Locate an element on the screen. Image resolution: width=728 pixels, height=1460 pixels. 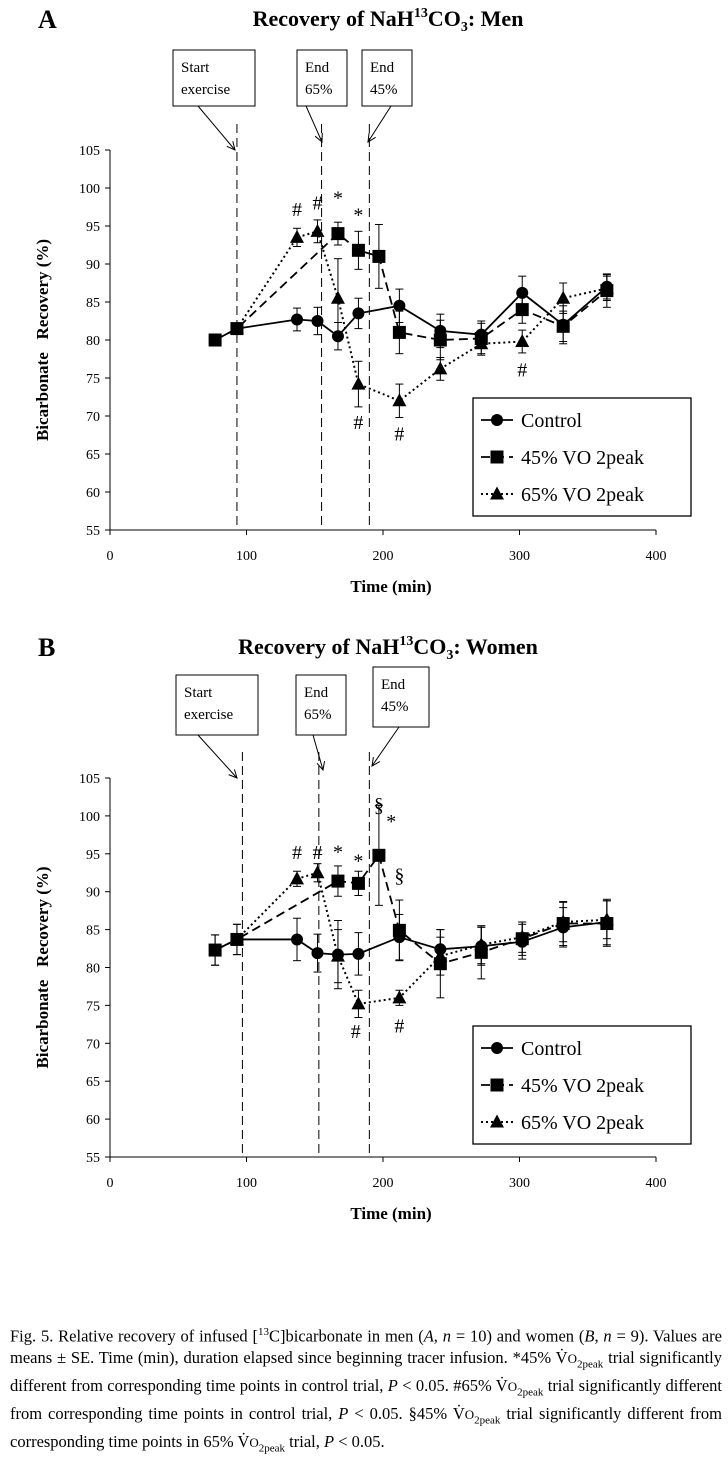
title-part: : Men is located at coordinates (496, 18).